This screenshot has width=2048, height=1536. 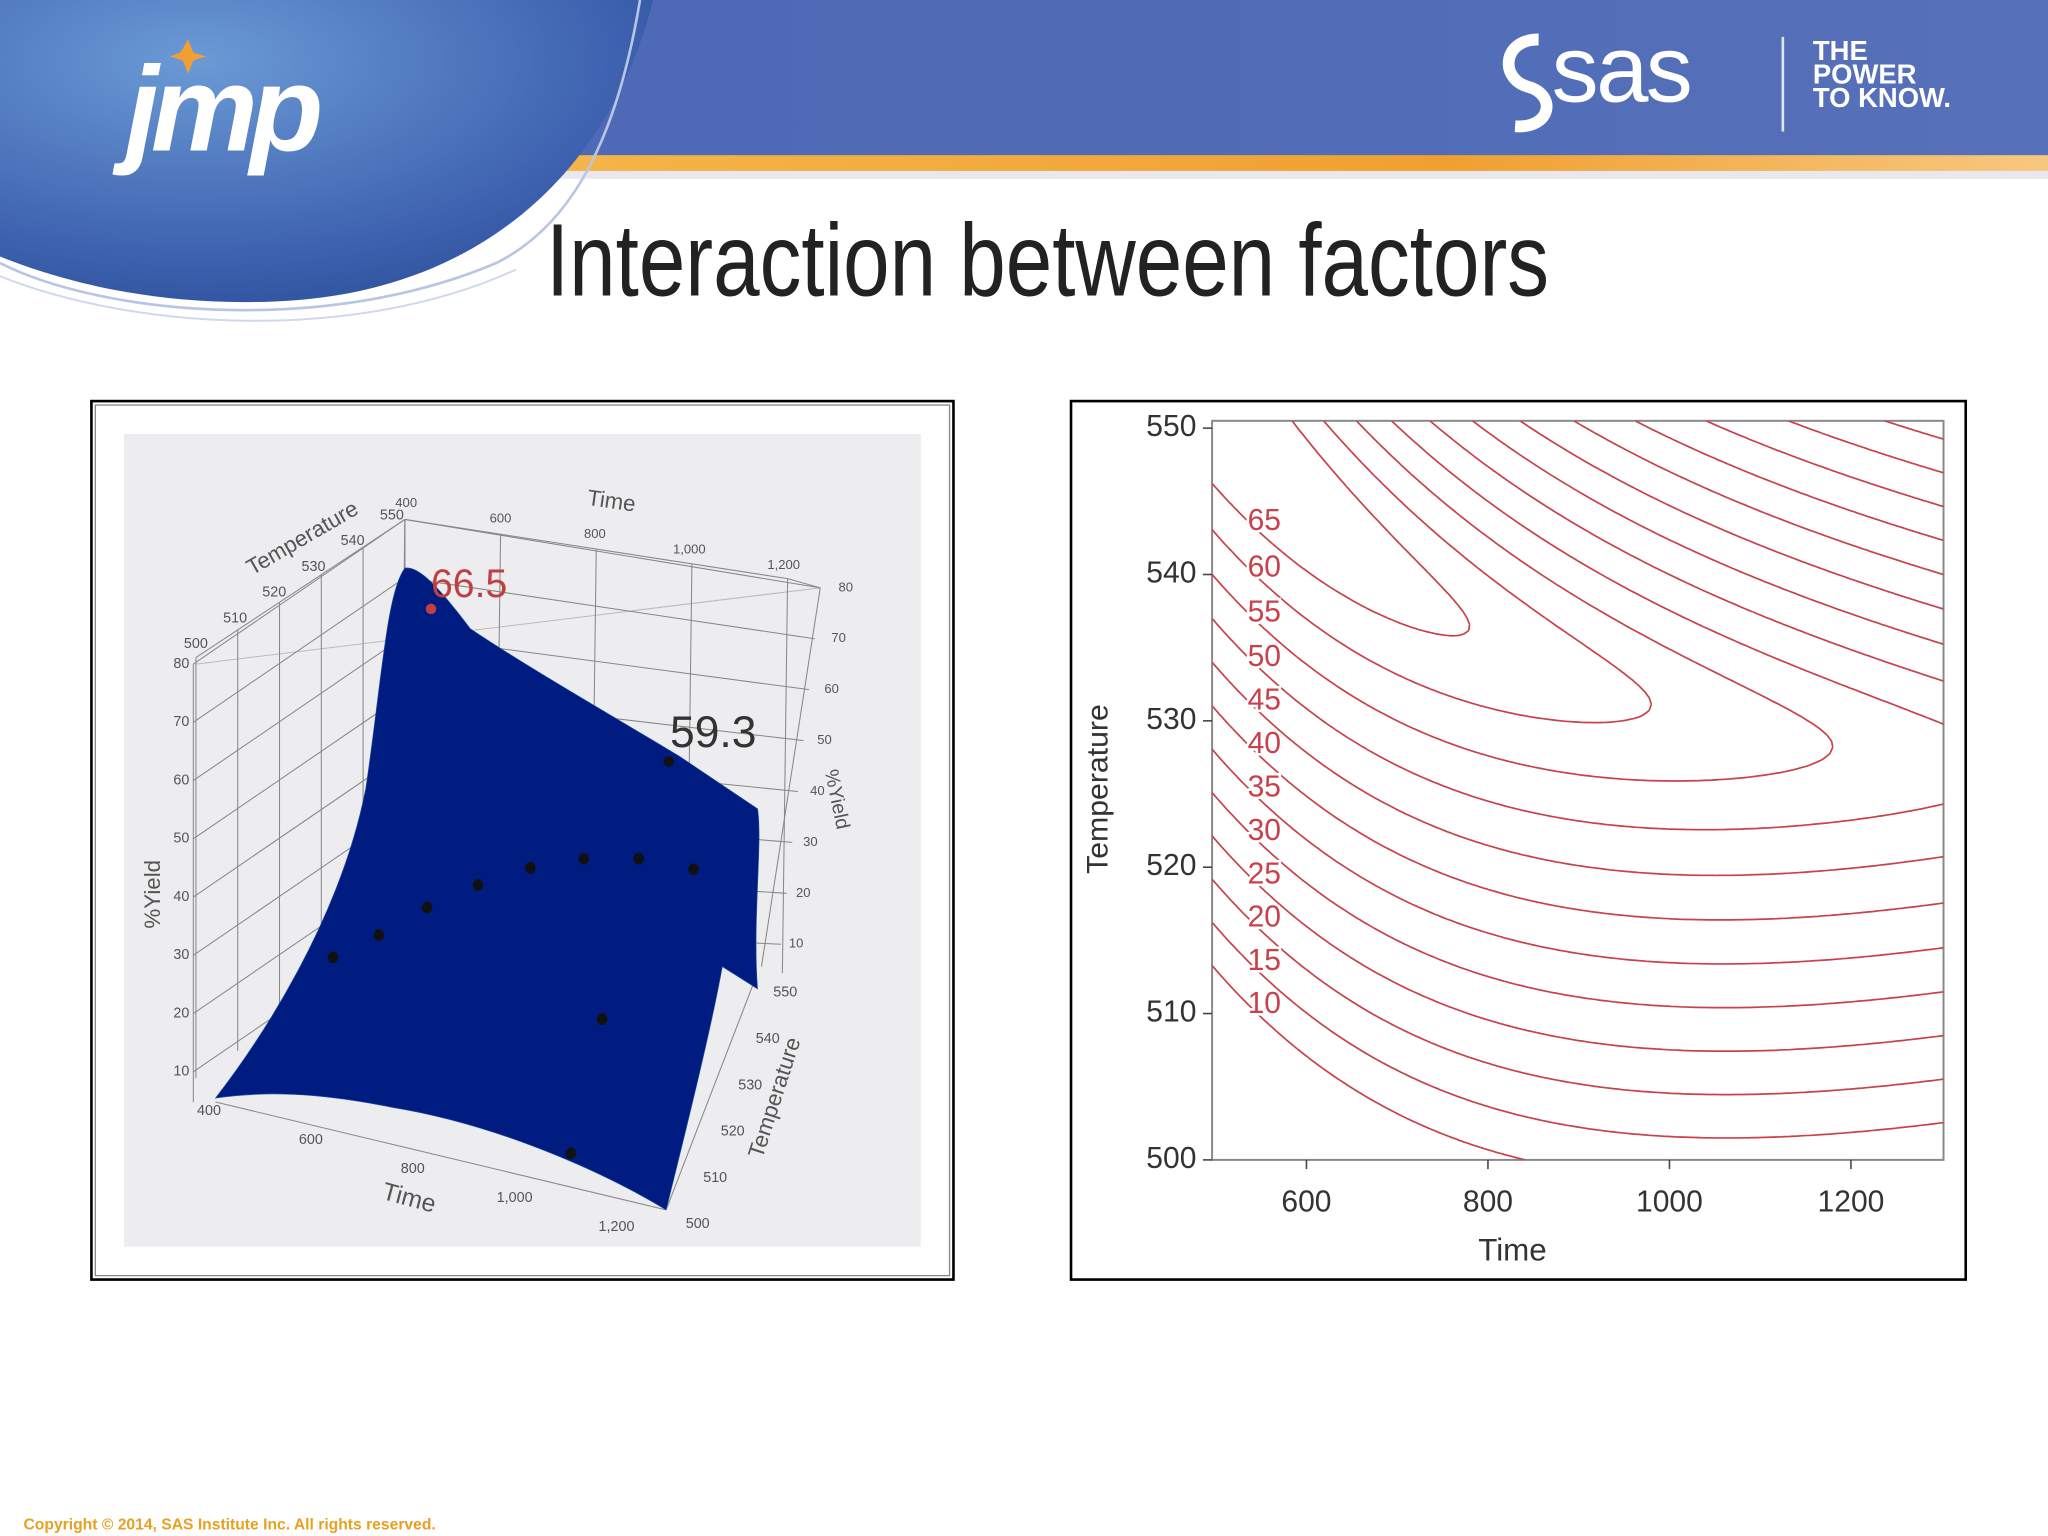 I want to click on jmp-logo: jmp, so click(x=215, y=108).